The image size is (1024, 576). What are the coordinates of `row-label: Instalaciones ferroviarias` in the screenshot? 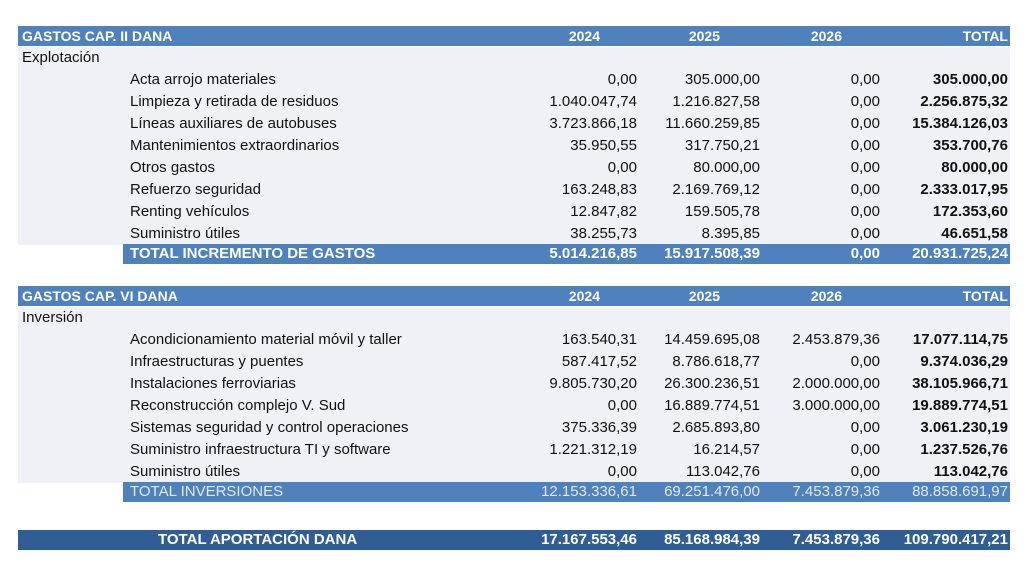 It's located at (213, 383).